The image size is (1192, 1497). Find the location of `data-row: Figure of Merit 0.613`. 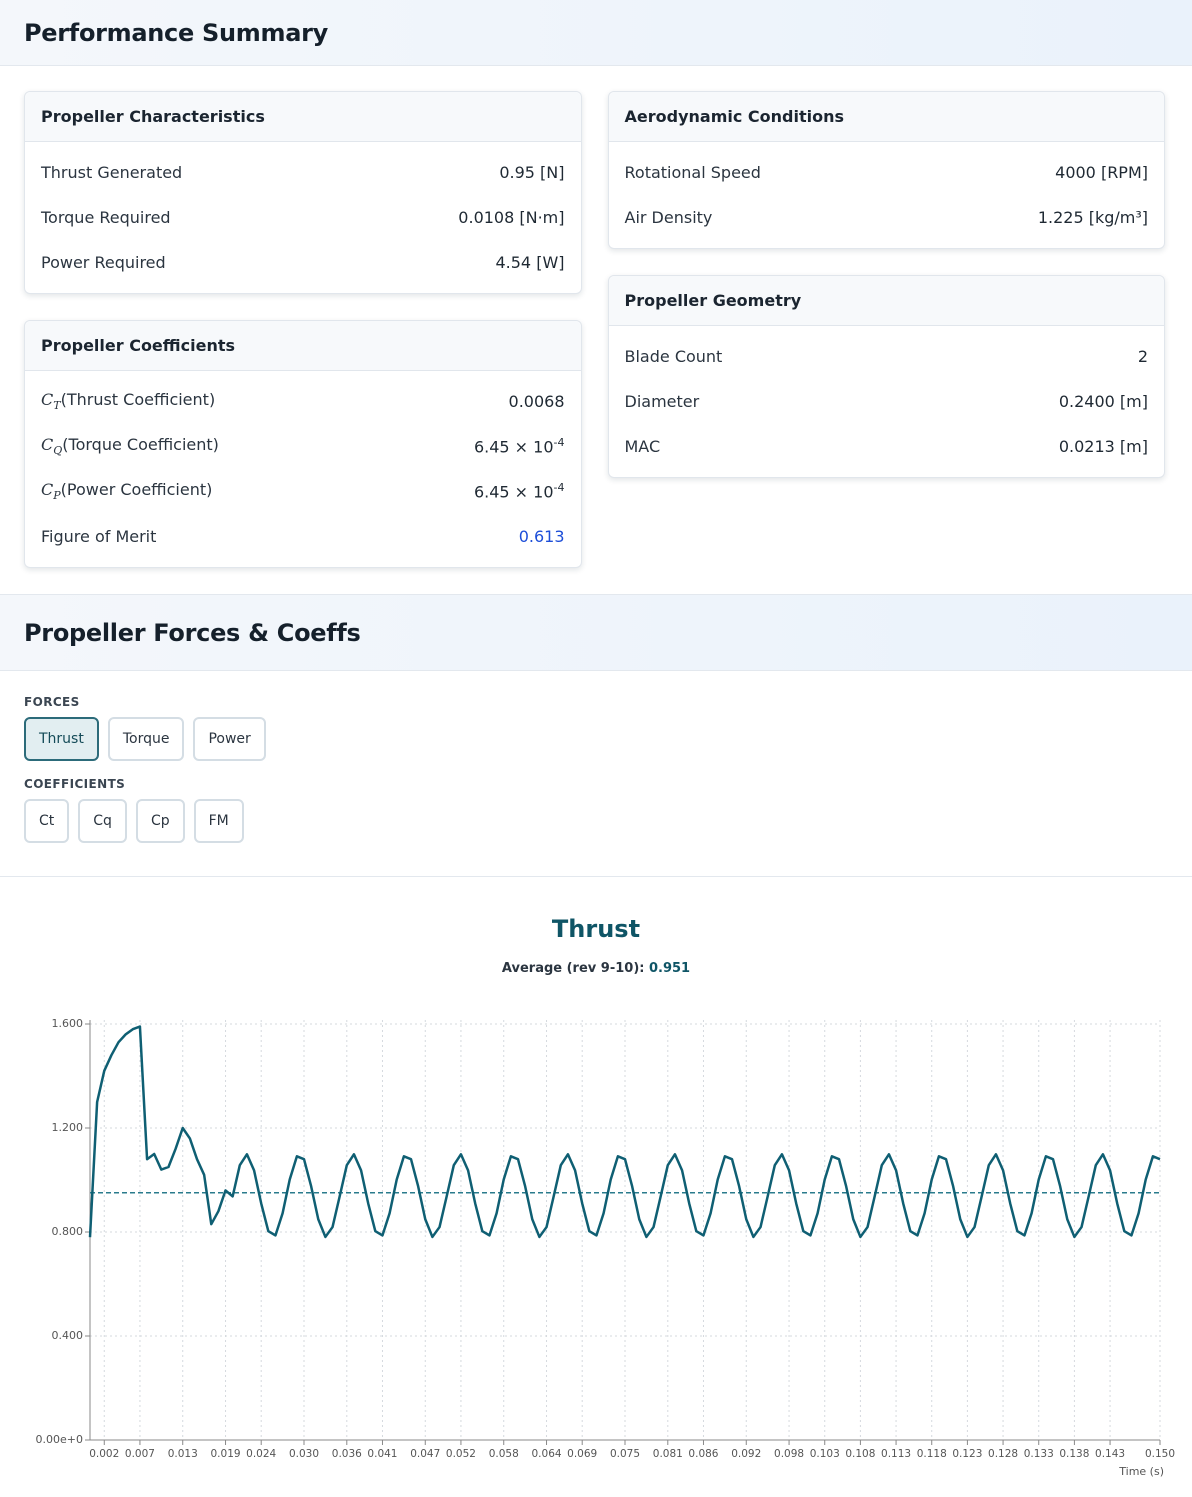

data-row: Figure of Merit 0.613 is located at coordinates (303, 536).